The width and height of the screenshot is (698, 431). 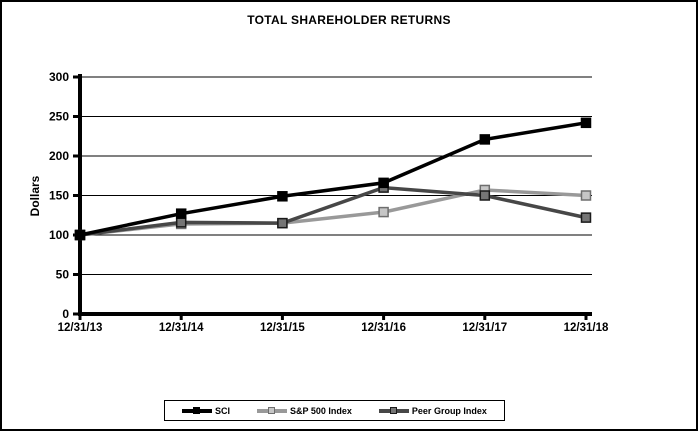 I want to click on legend: SCI S&P 500 Index Peer Group Index, so click(x=334, y=410).